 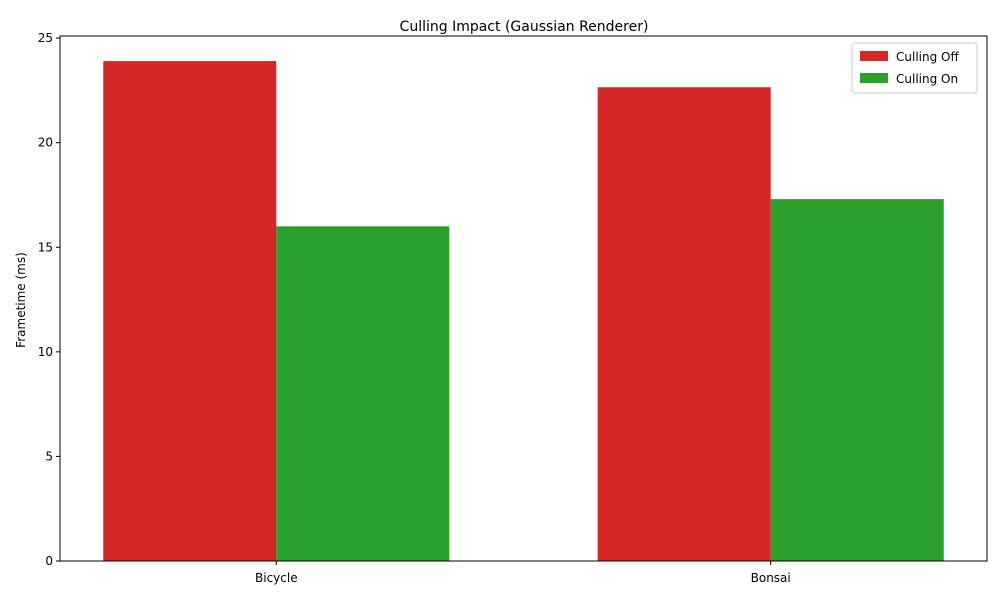 I want to click on chart-title: Culling Impact (Gaussian Renderer), so click(x=524, y=27).